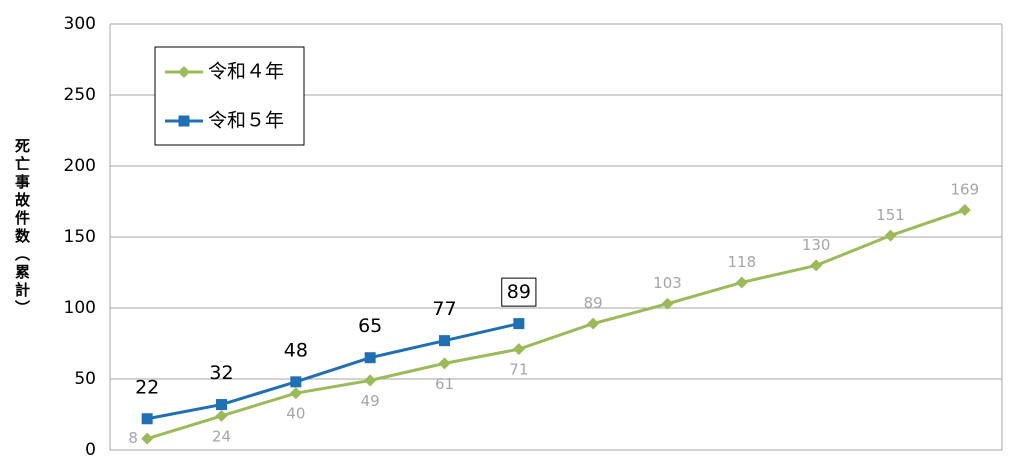 The image size is (1024, 463). Describe the element at coordinates (295, 414) in the screenshot. I see `data-label: 40` at that location.